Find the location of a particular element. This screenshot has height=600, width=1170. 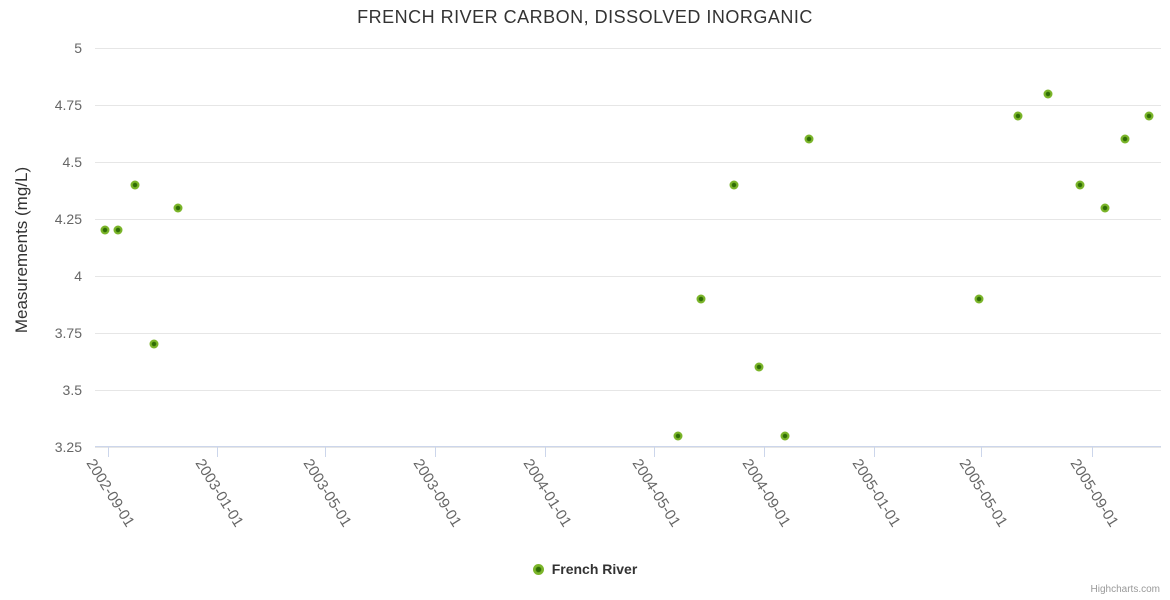

y-axis-label: 4.75 is located at coordinates (68, 105).